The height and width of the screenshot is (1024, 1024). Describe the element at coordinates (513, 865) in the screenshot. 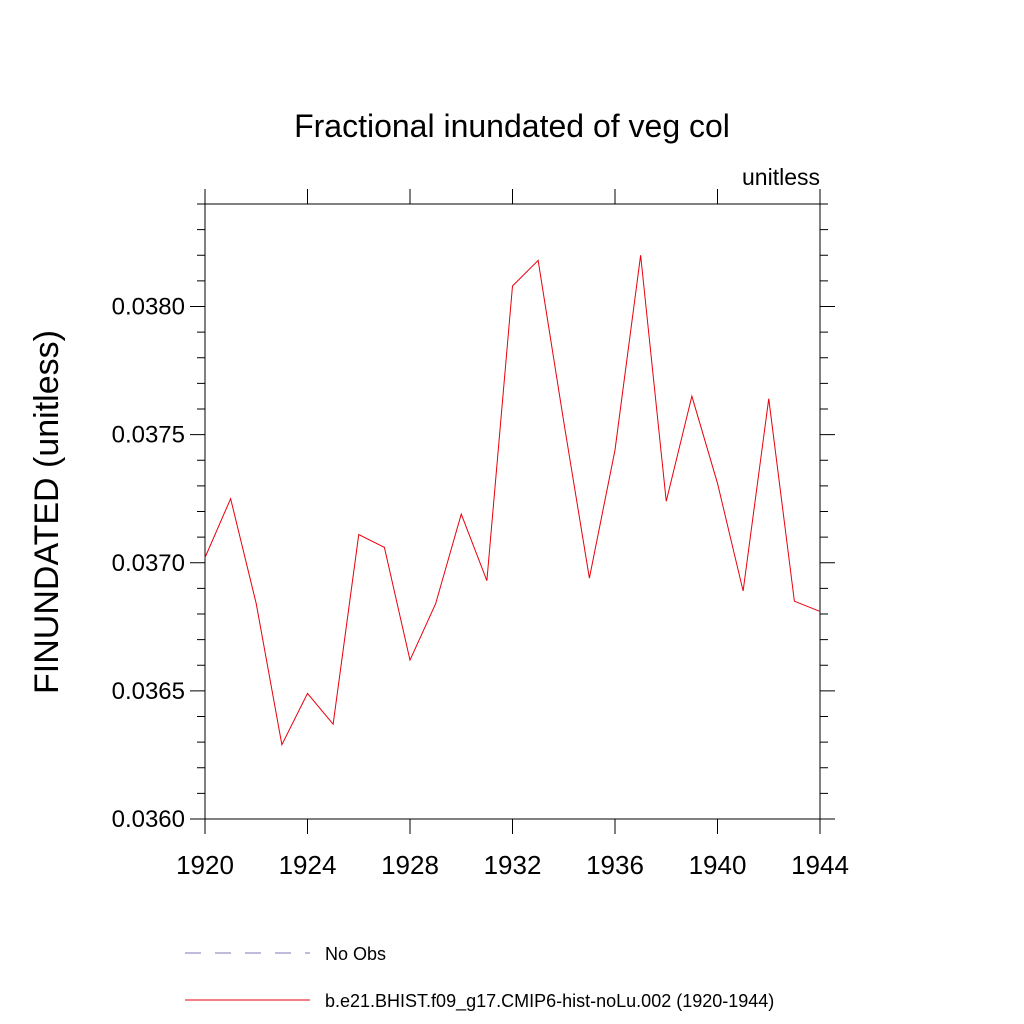

I see `x-tick-label: 1932` at that location.